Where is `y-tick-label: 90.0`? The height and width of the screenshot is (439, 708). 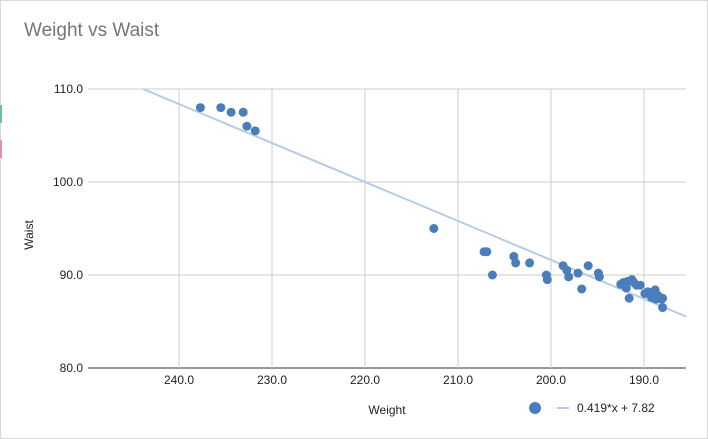 y-tick-label: 90.0 is located at coordinates (72, 275).